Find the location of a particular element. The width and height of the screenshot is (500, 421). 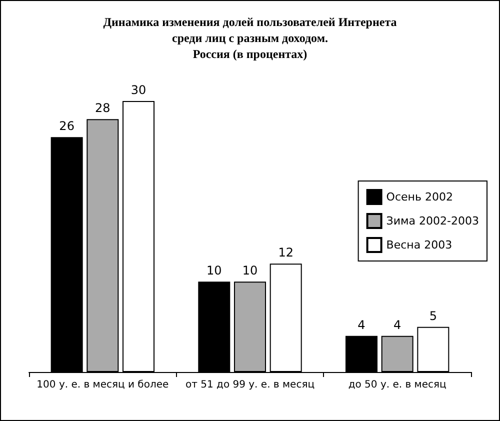

x-tick-label: 100 у. е. в месяц и более is located at coordinates (102, 385).